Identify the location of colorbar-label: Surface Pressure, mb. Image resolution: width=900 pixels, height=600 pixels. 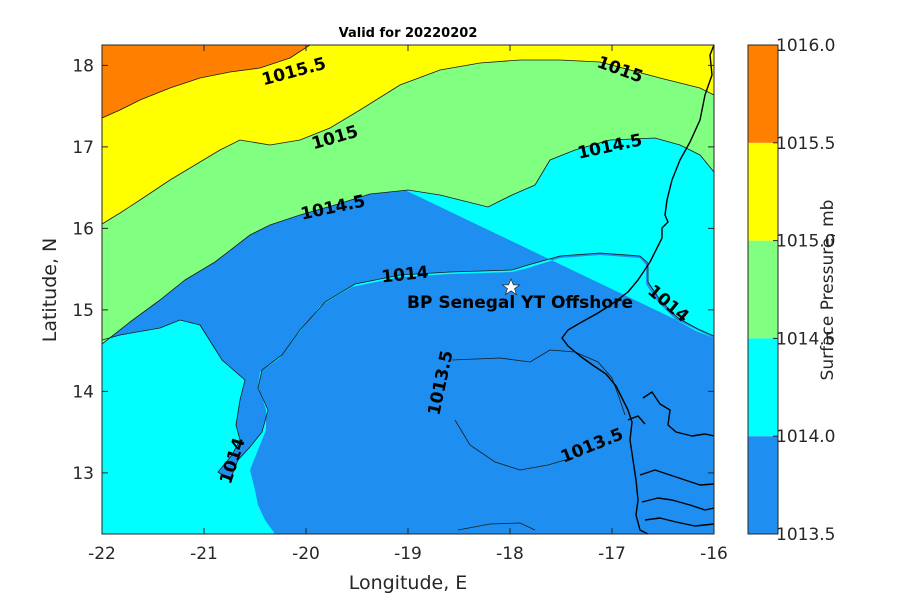
(828, 290).